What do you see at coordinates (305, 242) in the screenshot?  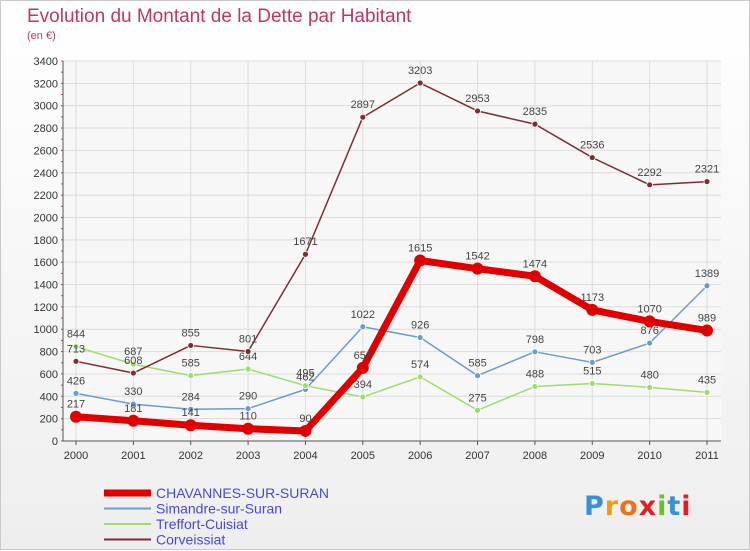 I see `data-label: 1671` at bounding box center [305, 242].